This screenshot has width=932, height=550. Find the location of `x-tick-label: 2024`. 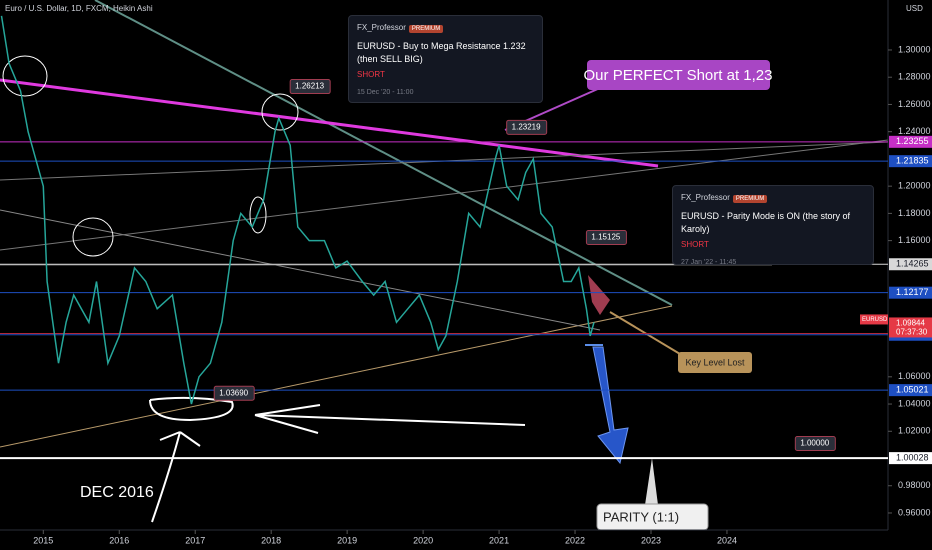

x-tick-label: 2024 is located at coordinates (727, 540).